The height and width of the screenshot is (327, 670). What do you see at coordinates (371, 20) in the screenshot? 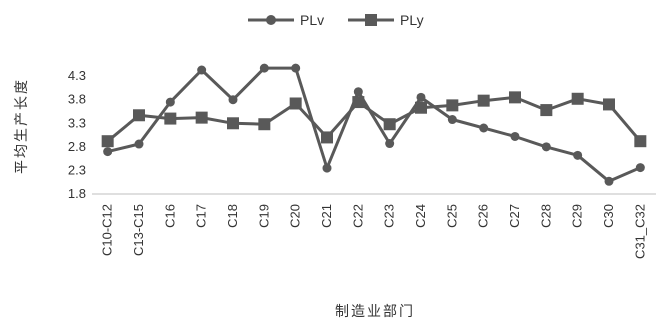
I see `legend-marker-ply` at bounding box center [371, 20].